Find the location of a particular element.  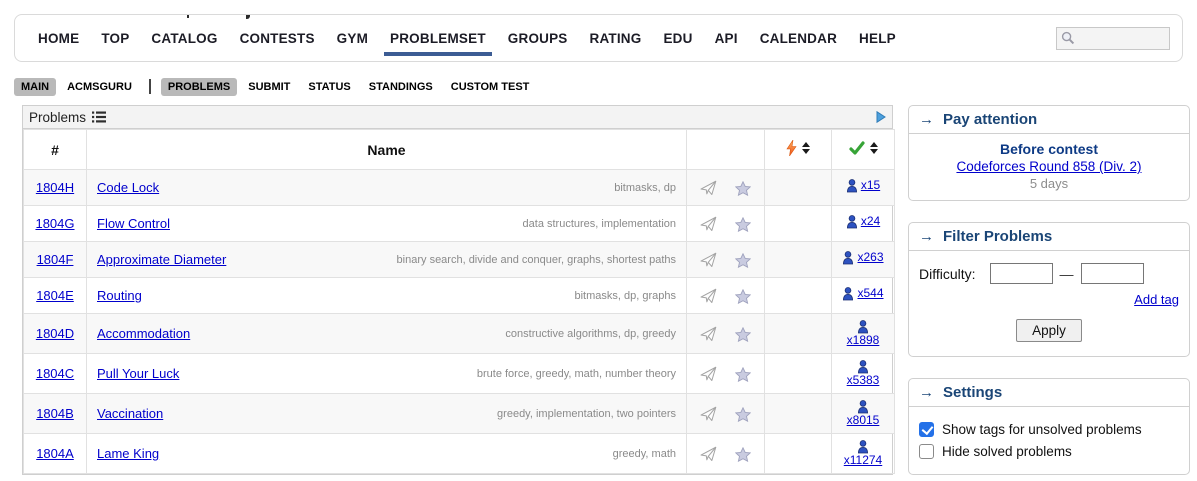

subnav-item-acmsguru: ACMSGURU is located at coordinates (99, 86).